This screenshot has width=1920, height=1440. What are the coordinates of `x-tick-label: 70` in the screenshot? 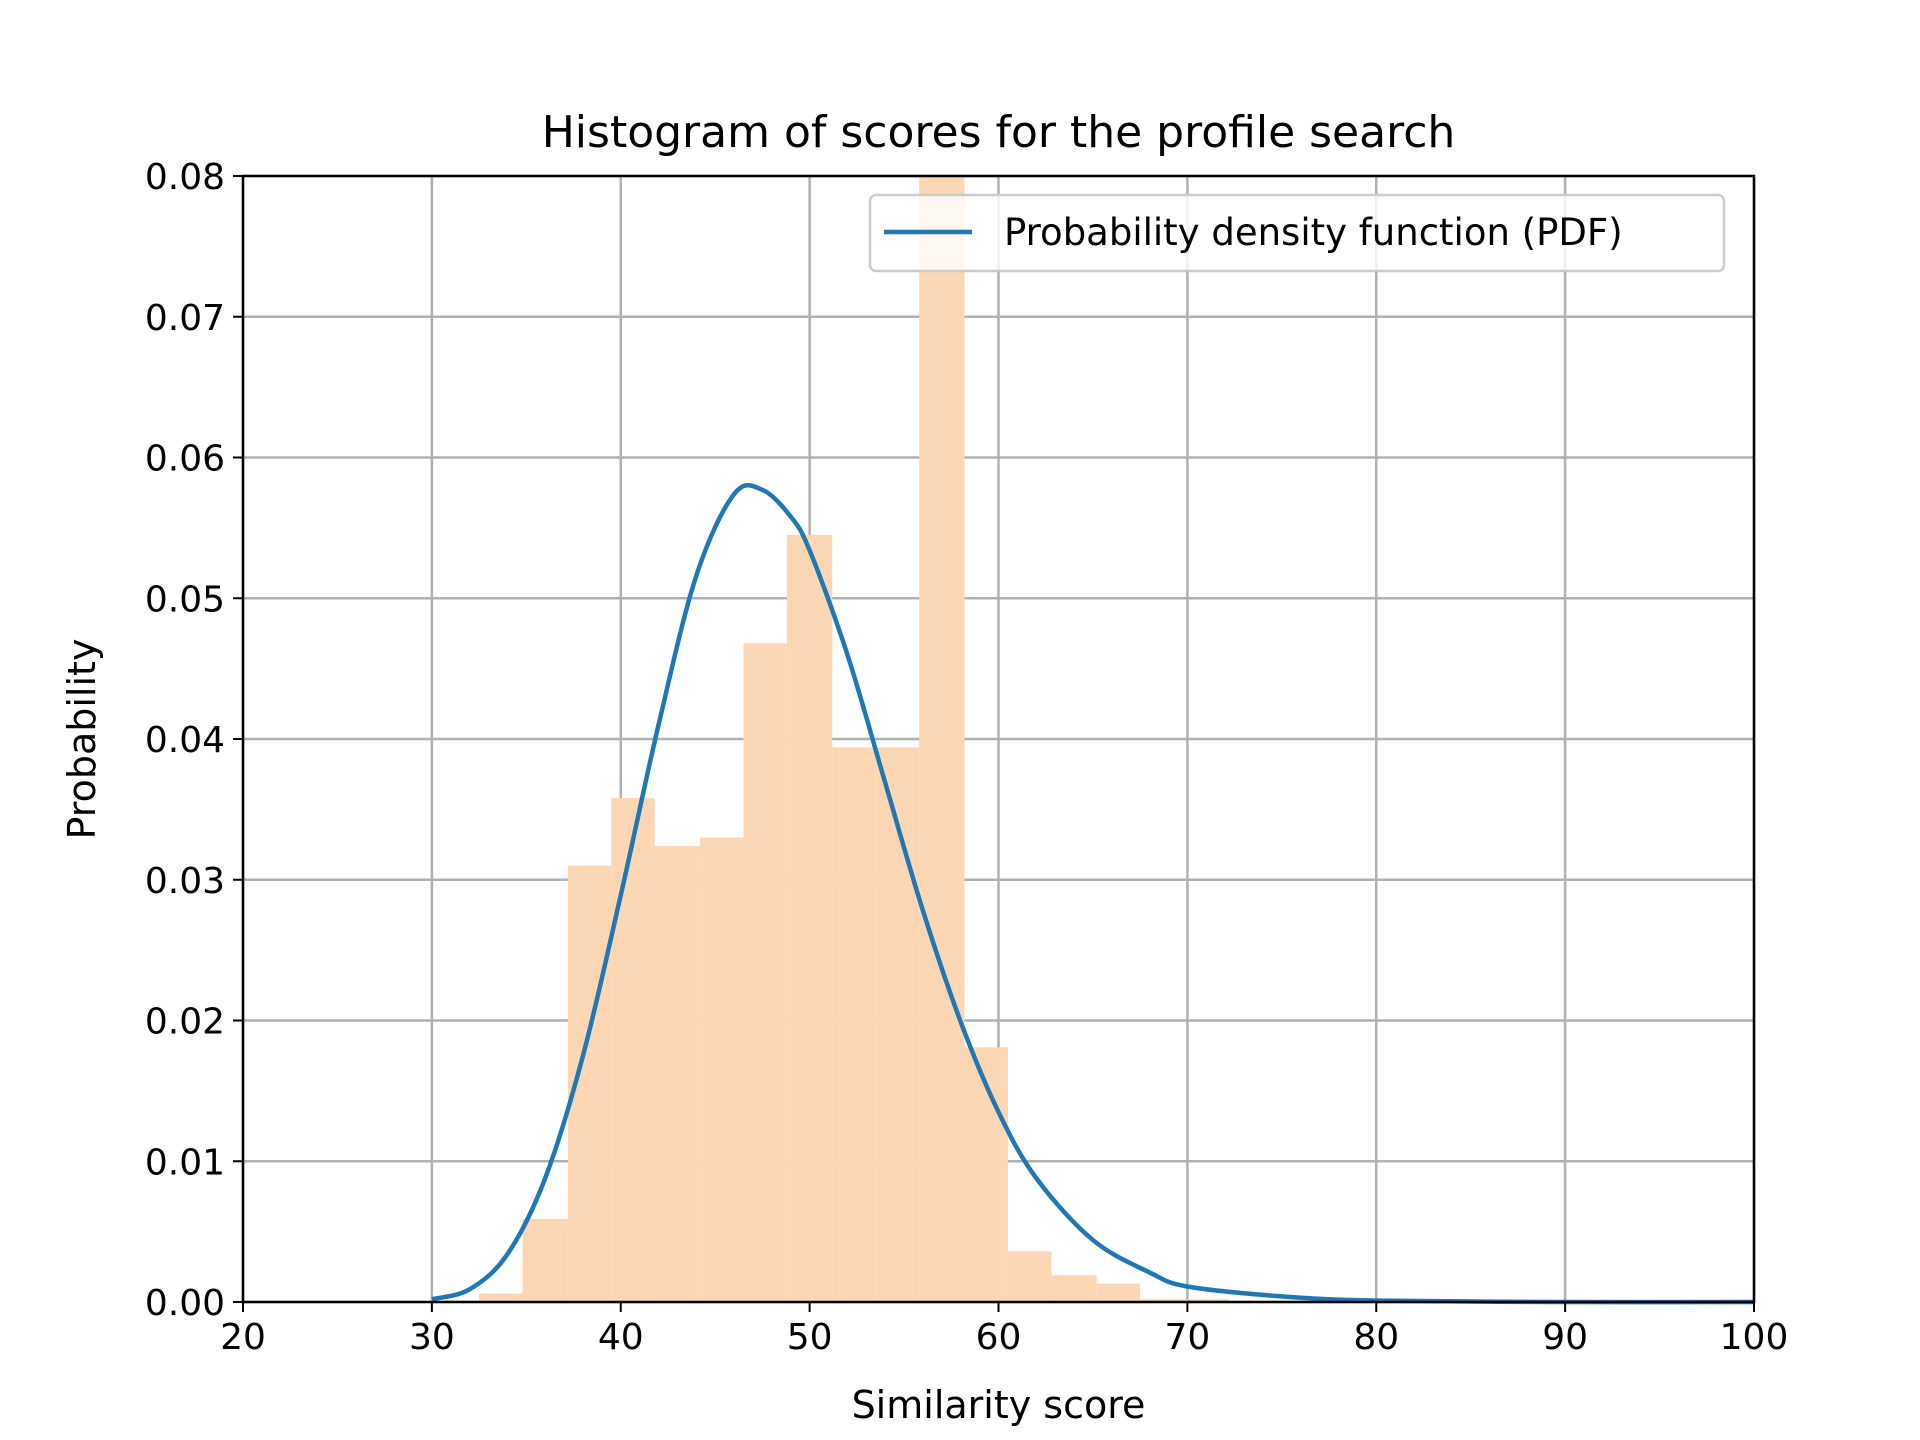 It's located at (1187, 1337).